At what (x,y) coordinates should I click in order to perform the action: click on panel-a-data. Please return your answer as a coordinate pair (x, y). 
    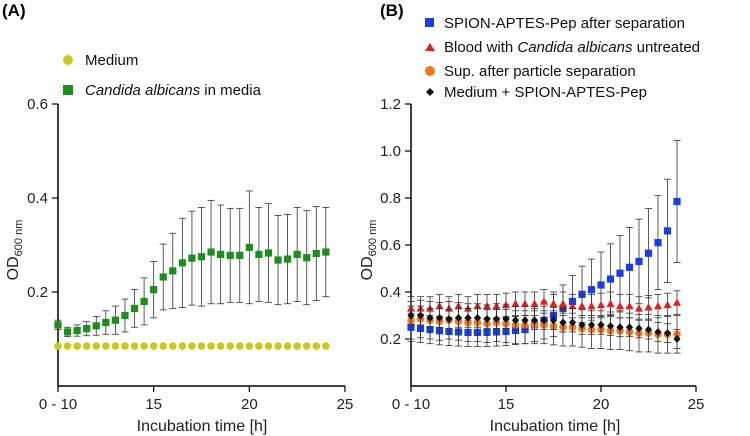
    Looking at the image, I should click on (192, 270).